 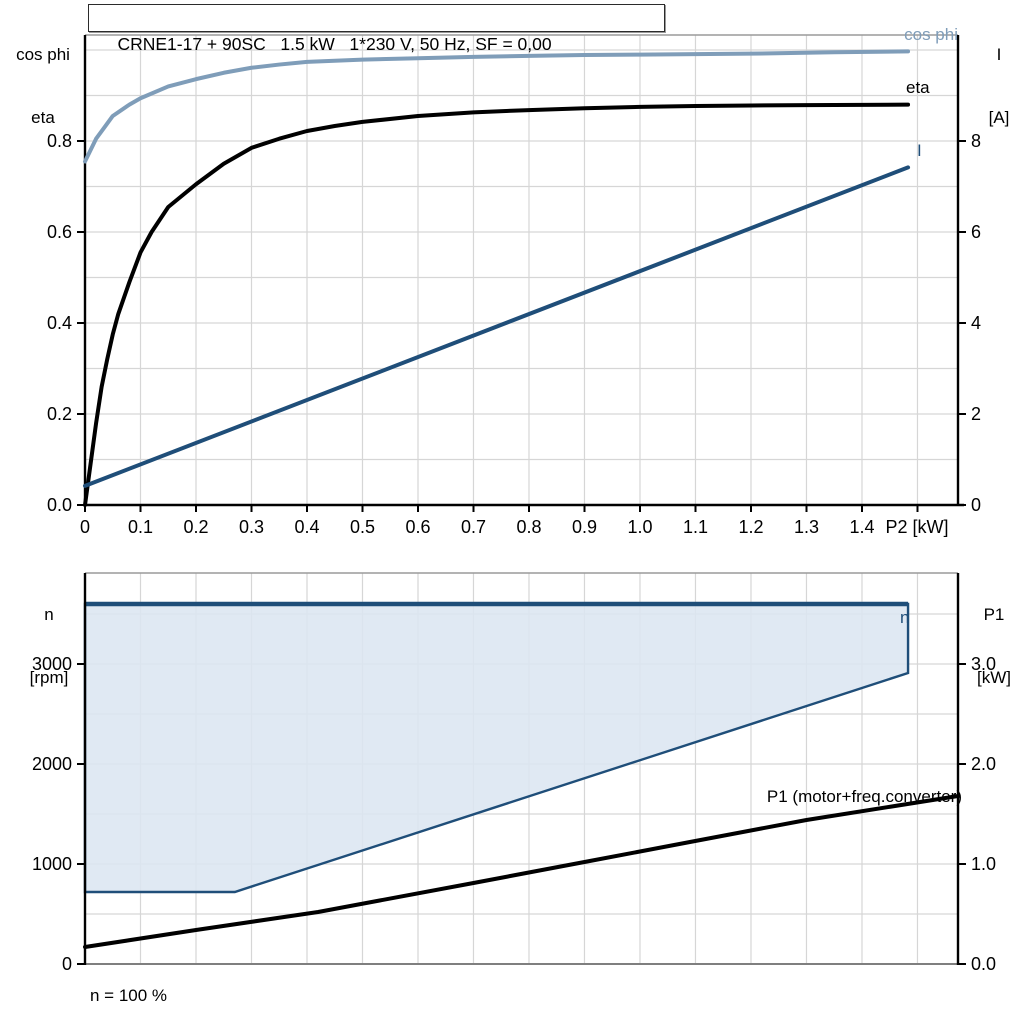 I want to click on p1-axis-label-line1: P1, so click(x=994, y=614).